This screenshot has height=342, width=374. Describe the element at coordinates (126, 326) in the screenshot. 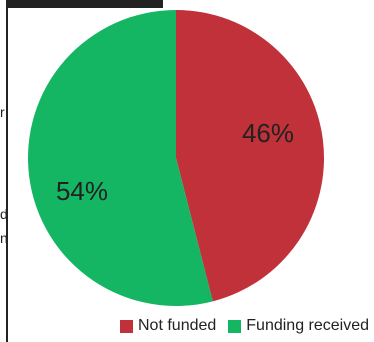

I see `legend-swatch-not-funded` at that location.